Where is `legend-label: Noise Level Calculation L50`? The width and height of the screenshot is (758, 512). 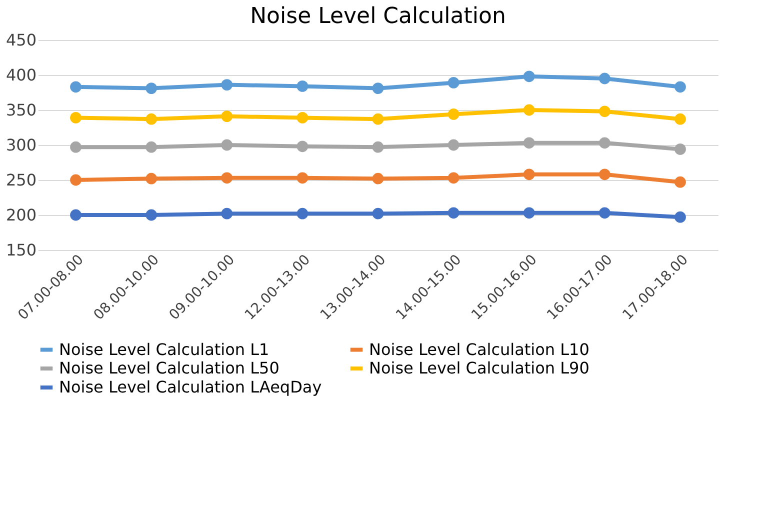
legend-label: Noise Level Calculation L50 is located at coordinates (169, 368).